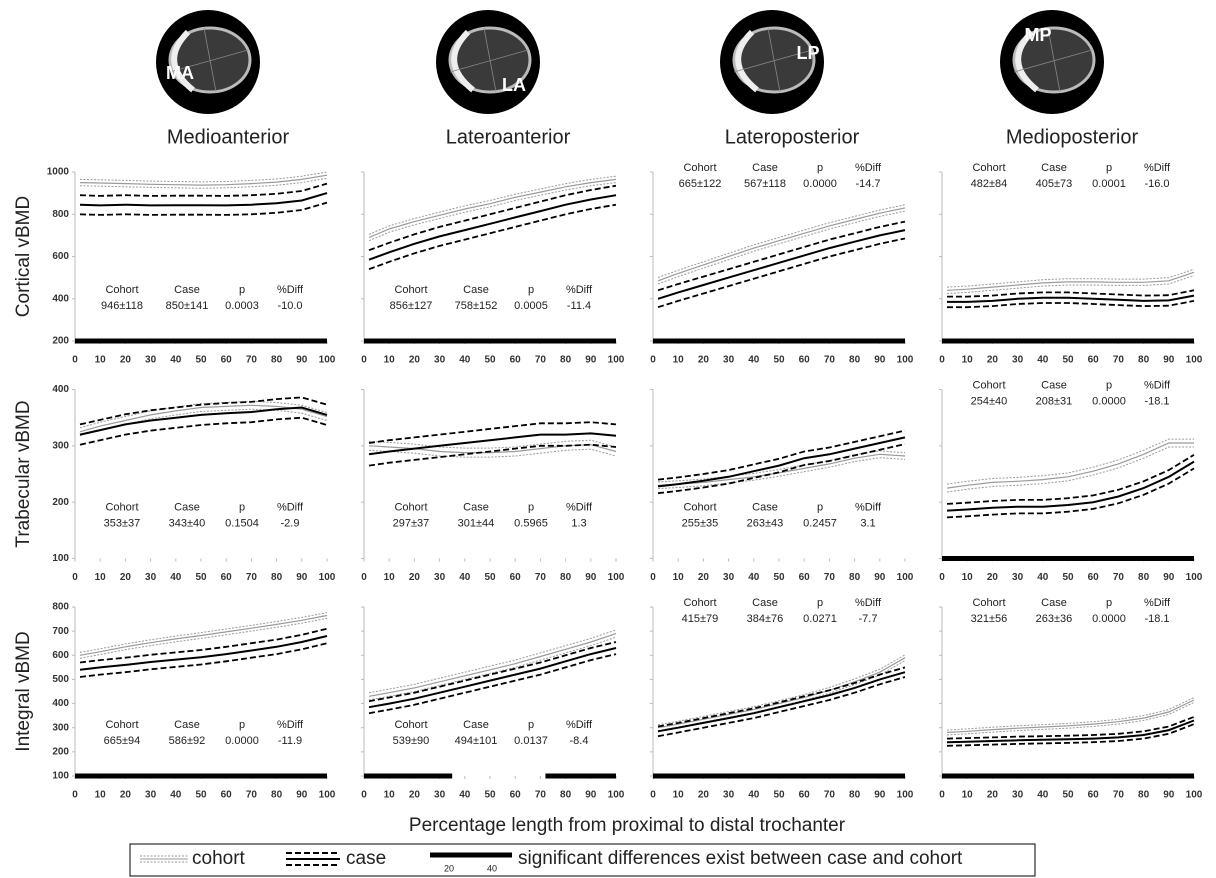  What do you see at coordinates (579, 306) in the screenshot?
I see `stats-value: -11.4` at bounding box center [579, 306].